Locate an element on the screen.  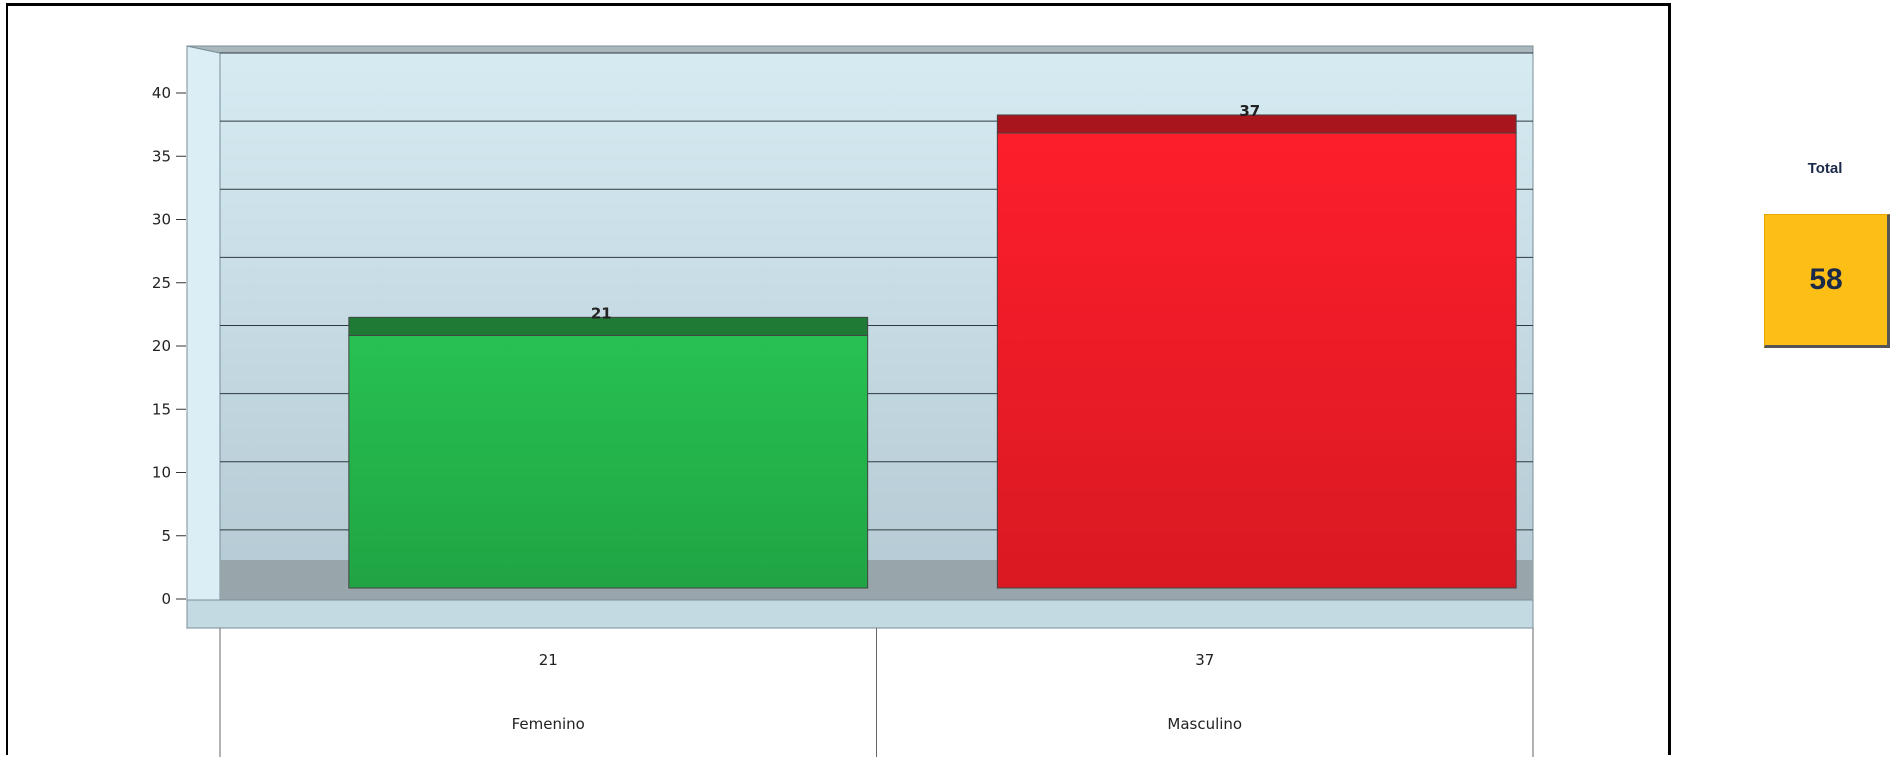
total-box: 58 is located at coordinates (1827, 281).